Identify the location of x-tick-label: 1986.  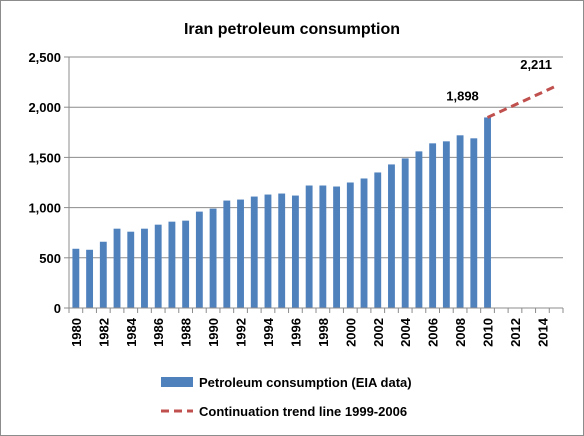
(158, 332).